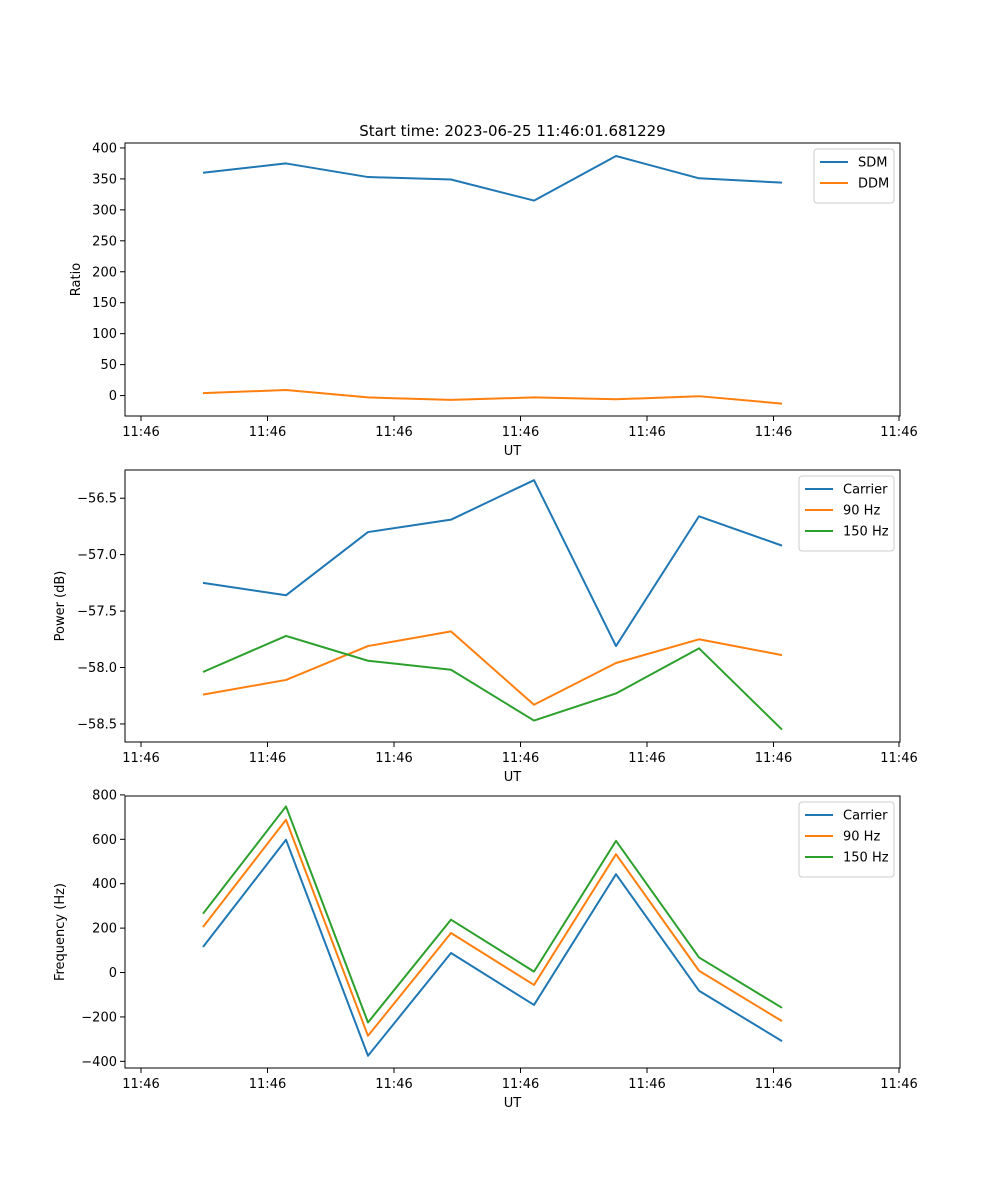  I want to click on y-tick-label: 250, so click(104, 241).